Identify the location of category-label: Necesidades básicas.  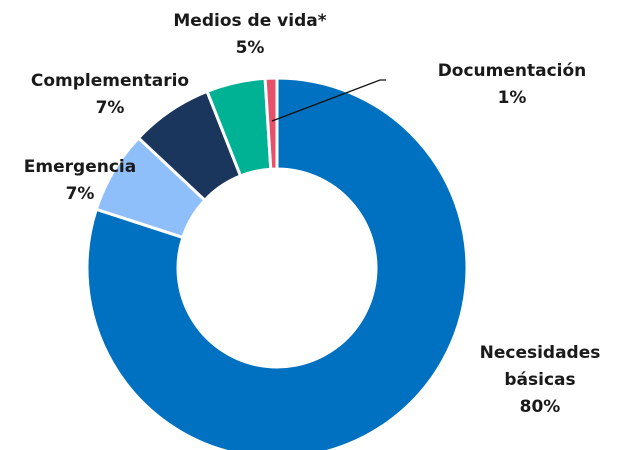
(540, 366).